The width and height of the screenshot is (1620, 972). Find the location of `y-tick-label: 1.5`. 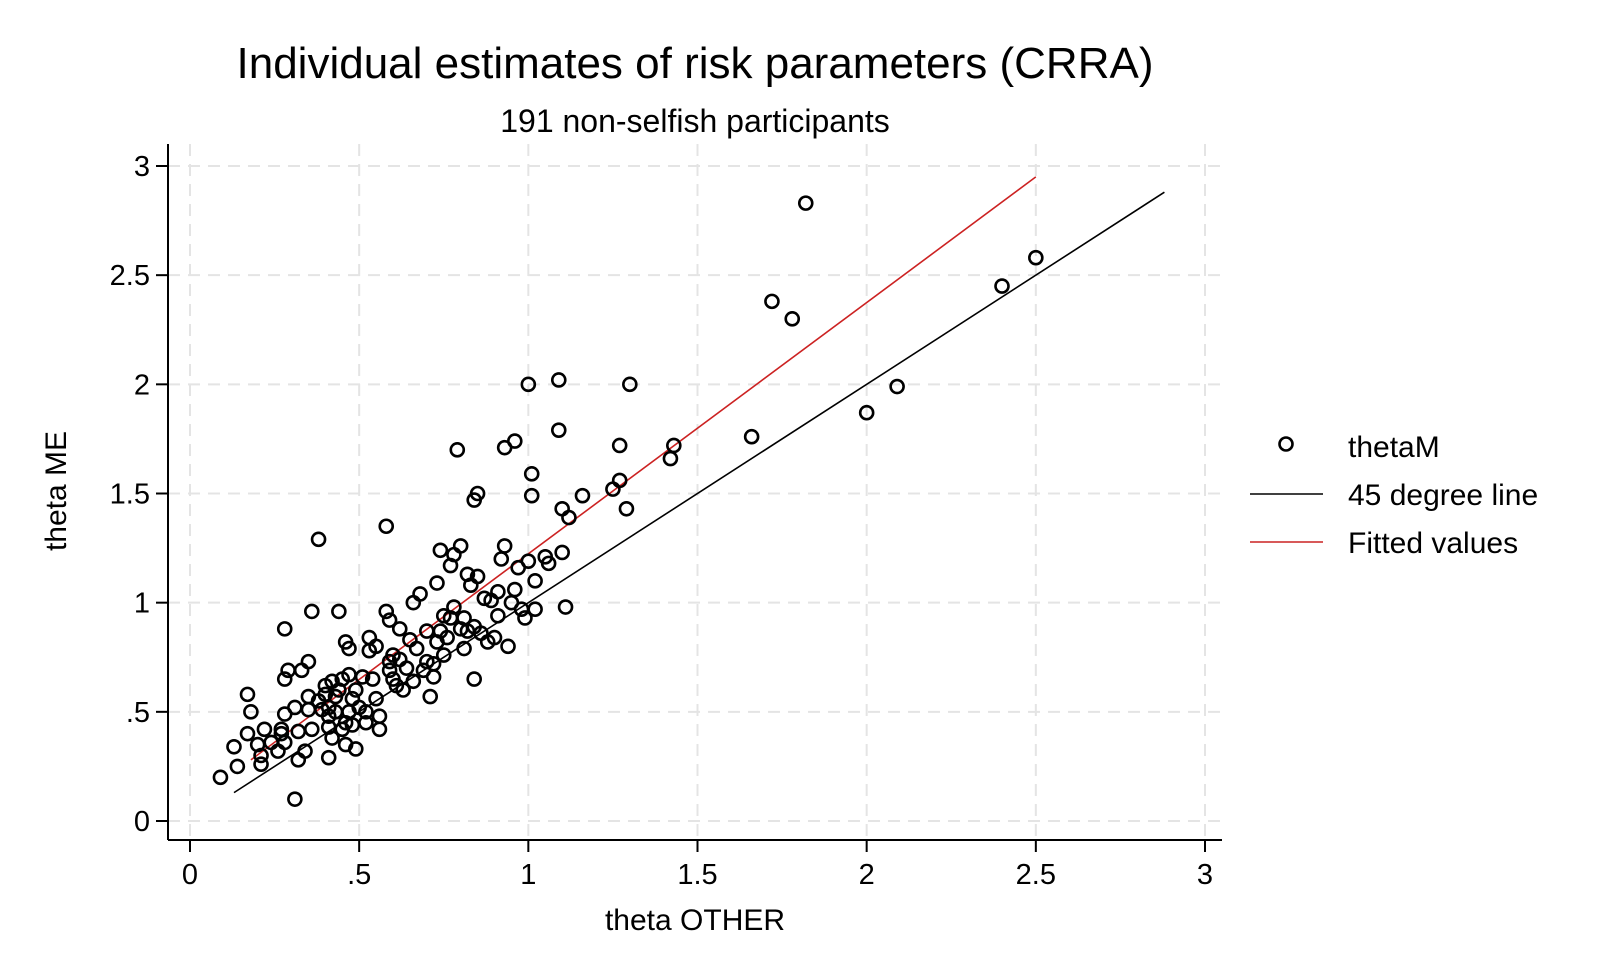

y-tick-label: 1.5 is located at coordinates (130, 495).